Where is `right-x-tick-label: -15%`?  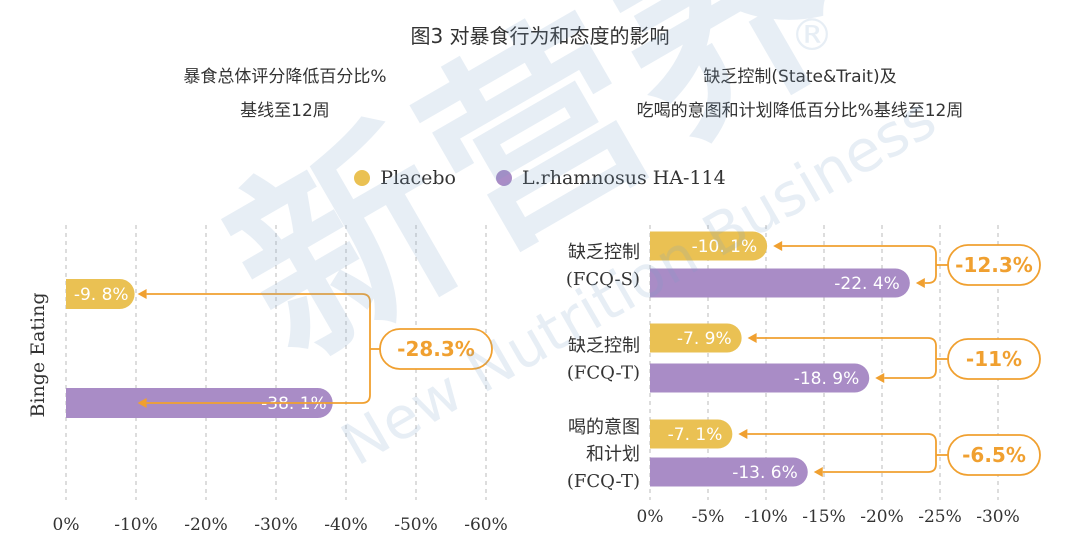 right-x-tick-label: -15% is located at coordinates (824, 517).